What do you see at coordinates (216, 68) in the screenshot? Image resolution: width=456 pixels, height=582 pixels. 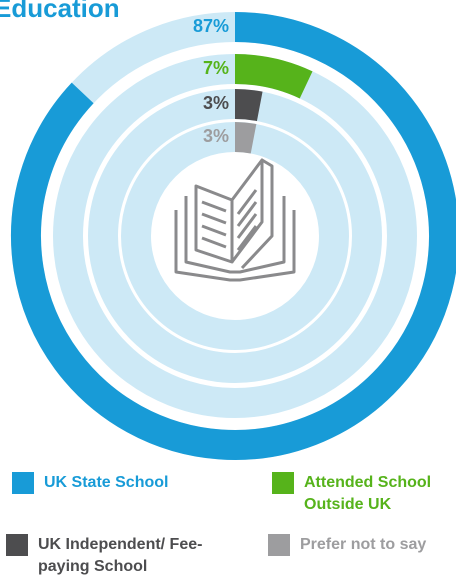 I see `value-label: 7%` at bounding box center [216, 68].